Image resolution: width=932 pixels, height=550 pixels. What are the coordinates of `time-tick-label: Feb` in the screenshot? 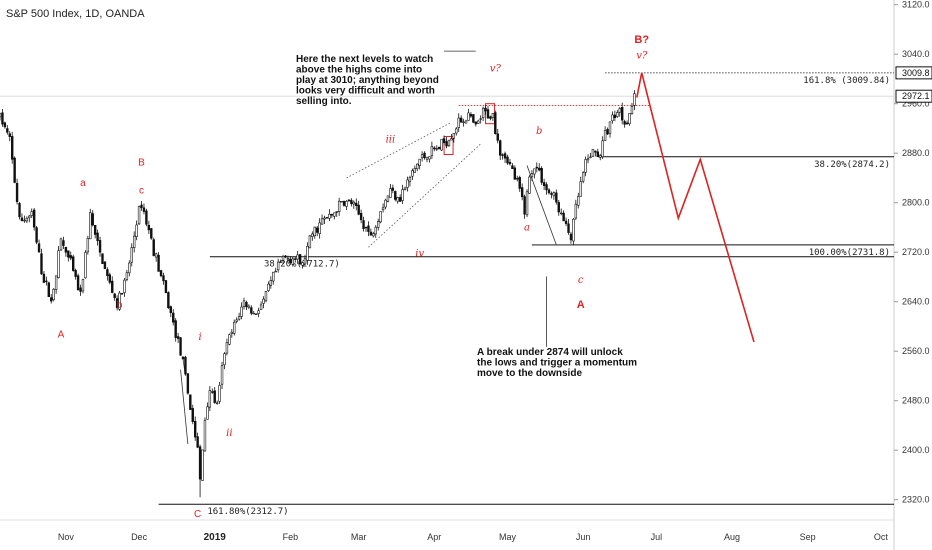 It's located at (291, 537).